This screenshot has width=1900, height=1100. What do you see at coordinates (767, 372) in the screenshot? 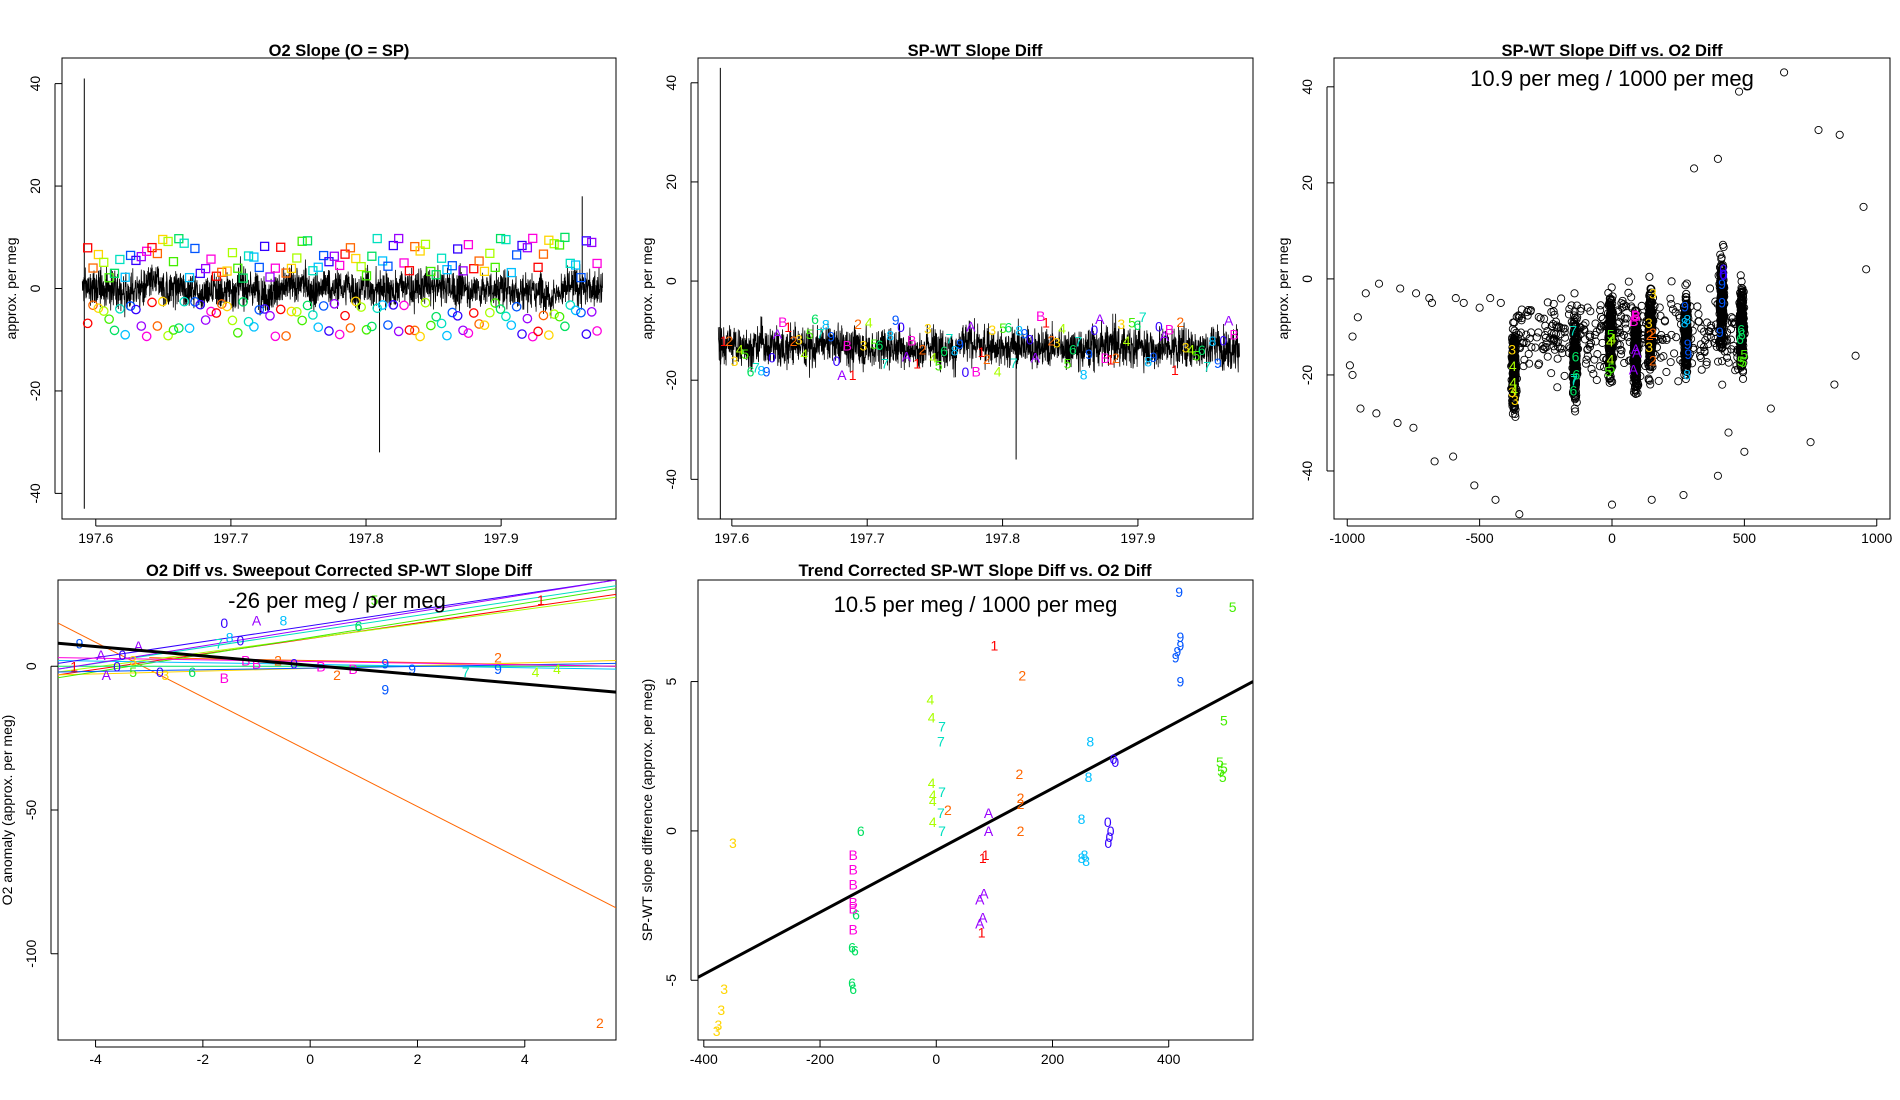
I see `cycle-label: 9` at bounding box center [767, 372].